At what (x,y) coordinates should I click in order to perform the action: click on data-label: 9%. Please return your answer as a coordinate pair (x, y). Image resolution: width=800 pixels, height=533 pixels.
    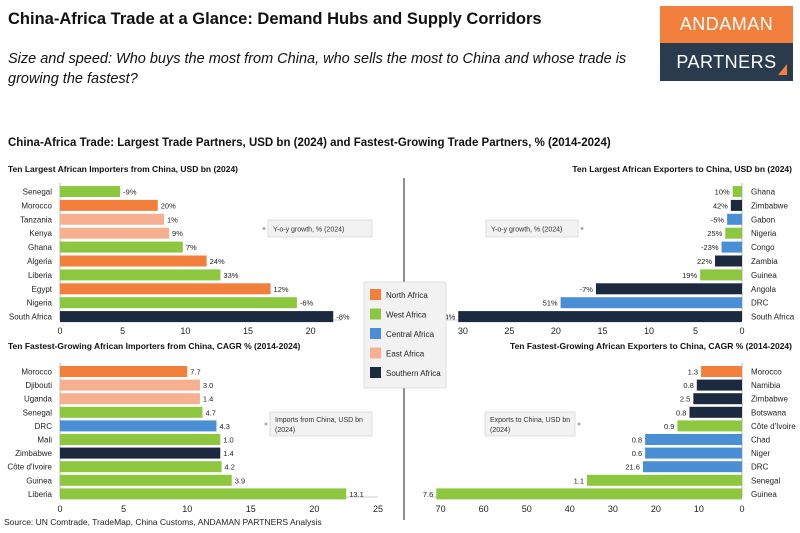
    Looking at the image, I should click on (177, 233).